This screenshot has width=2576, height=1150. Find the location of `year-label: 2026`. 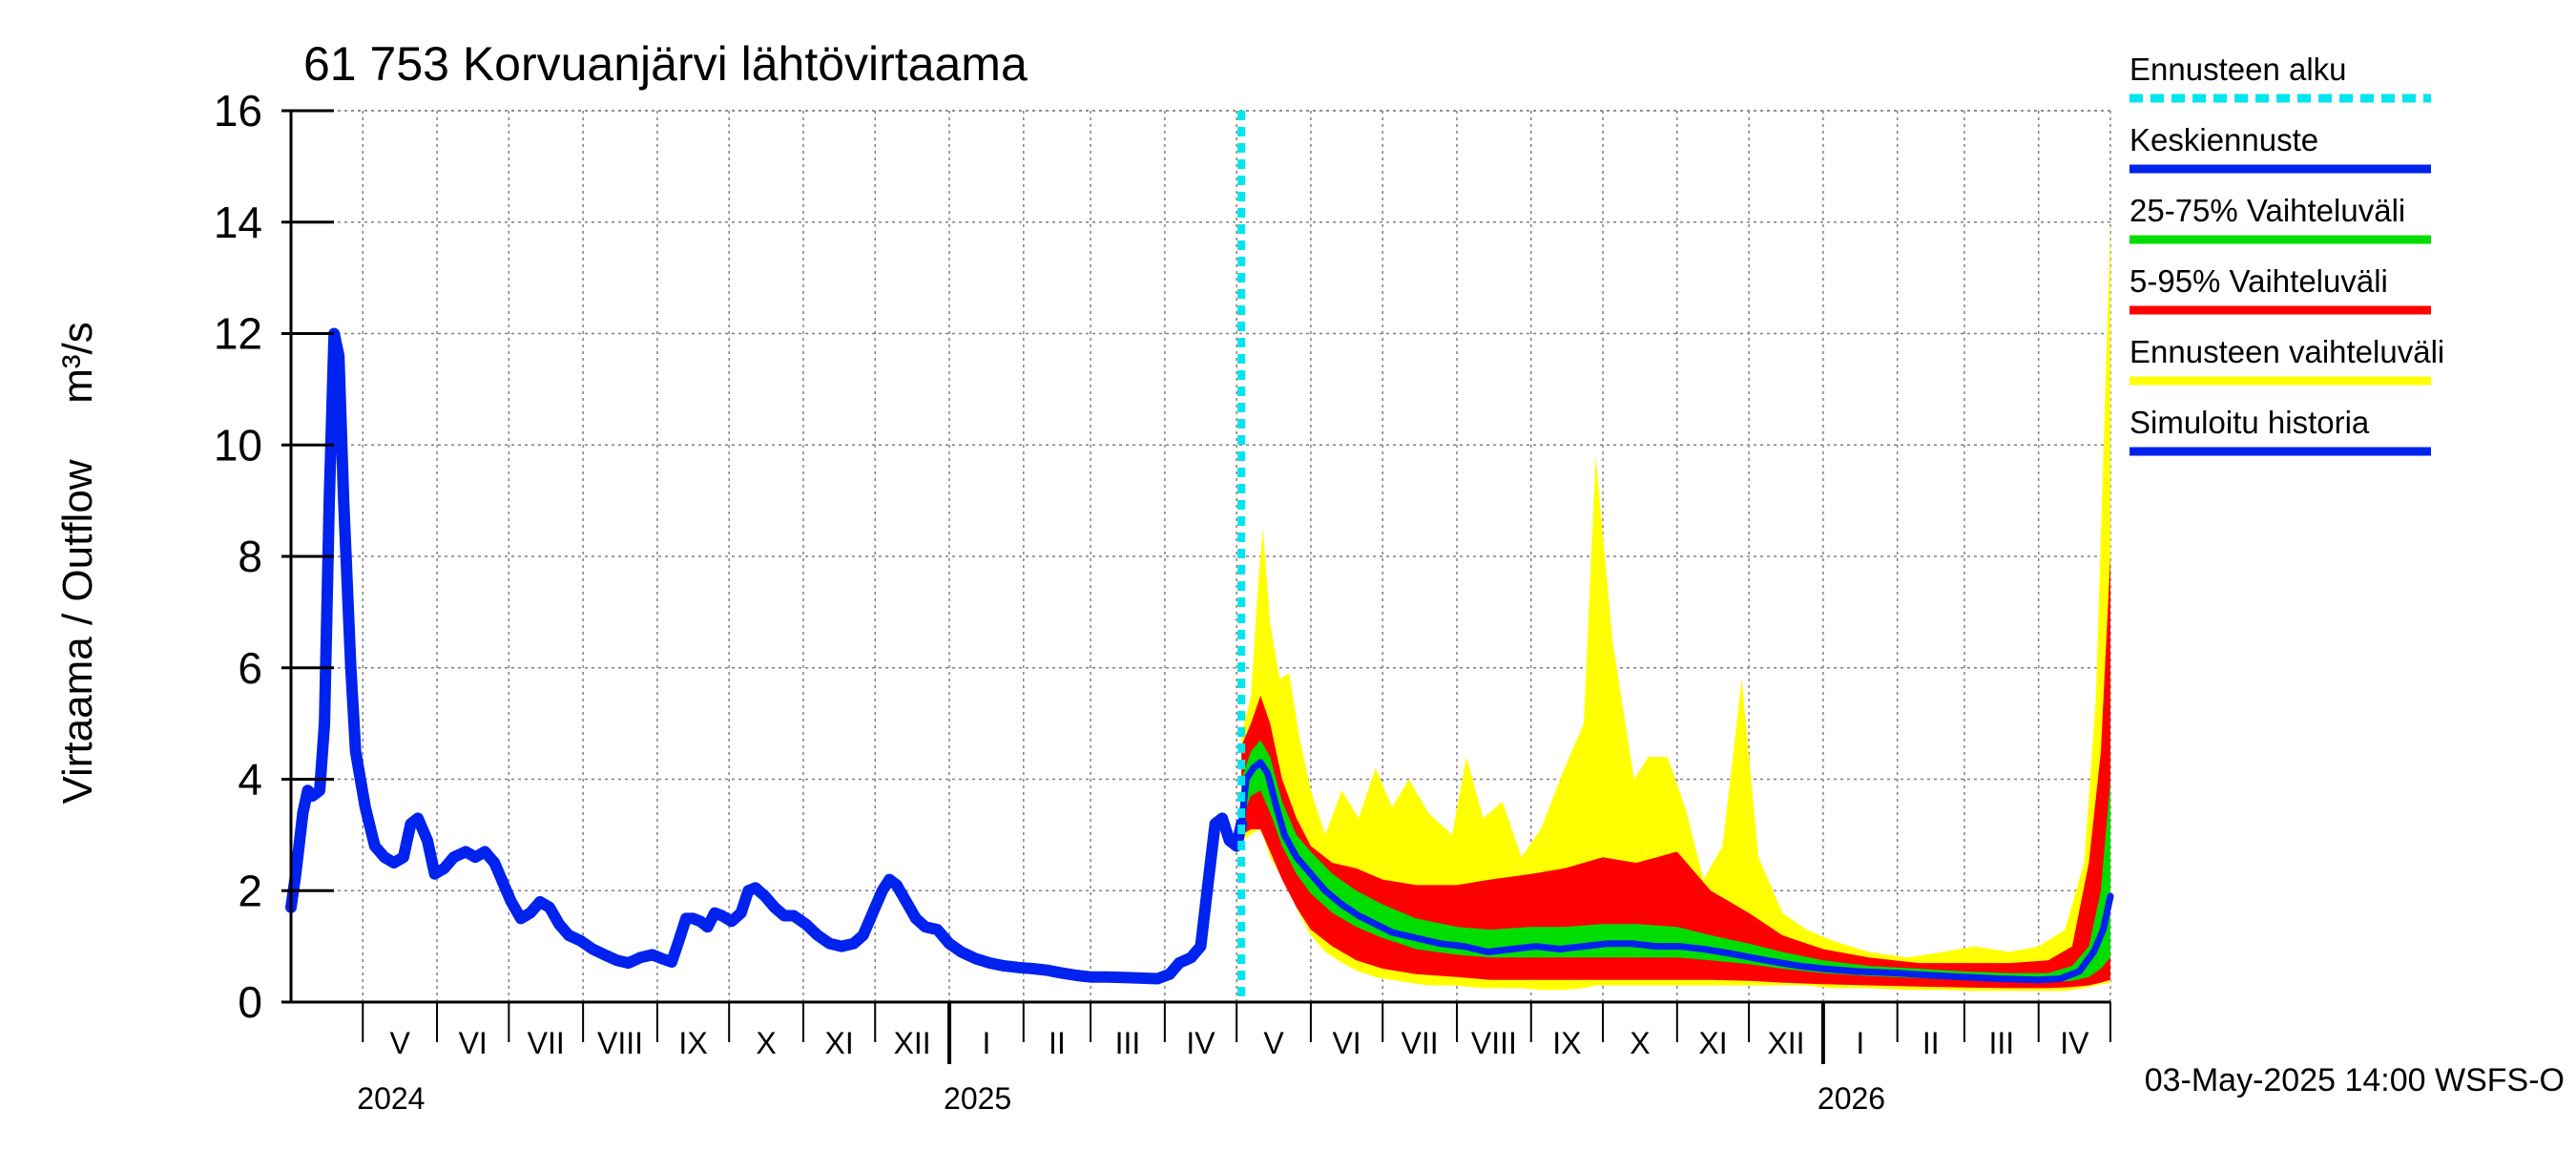

year-label: 2026 is located at coordinates (1851, 1098).